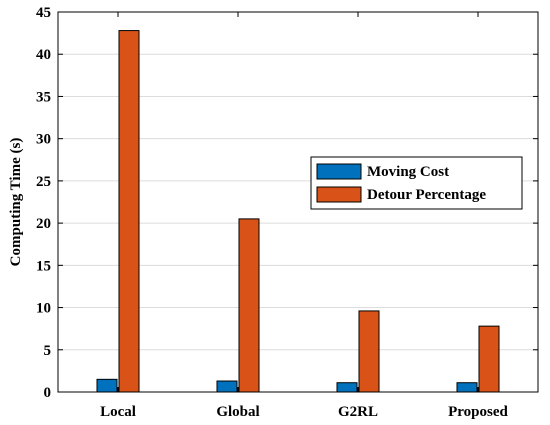 This screenshot has width=550, height=425. I want to click on y-tick-label: 15, so click(43, 266).